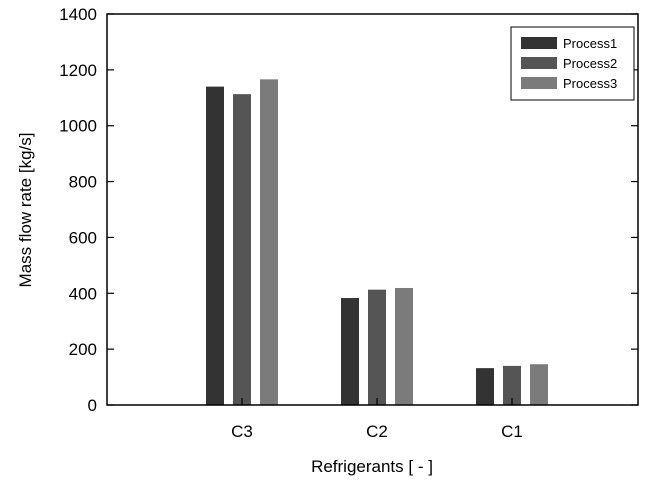 The height and width of the screenshot is (481, 649). I want to click on bar-process1-c3, so click(215, 245).